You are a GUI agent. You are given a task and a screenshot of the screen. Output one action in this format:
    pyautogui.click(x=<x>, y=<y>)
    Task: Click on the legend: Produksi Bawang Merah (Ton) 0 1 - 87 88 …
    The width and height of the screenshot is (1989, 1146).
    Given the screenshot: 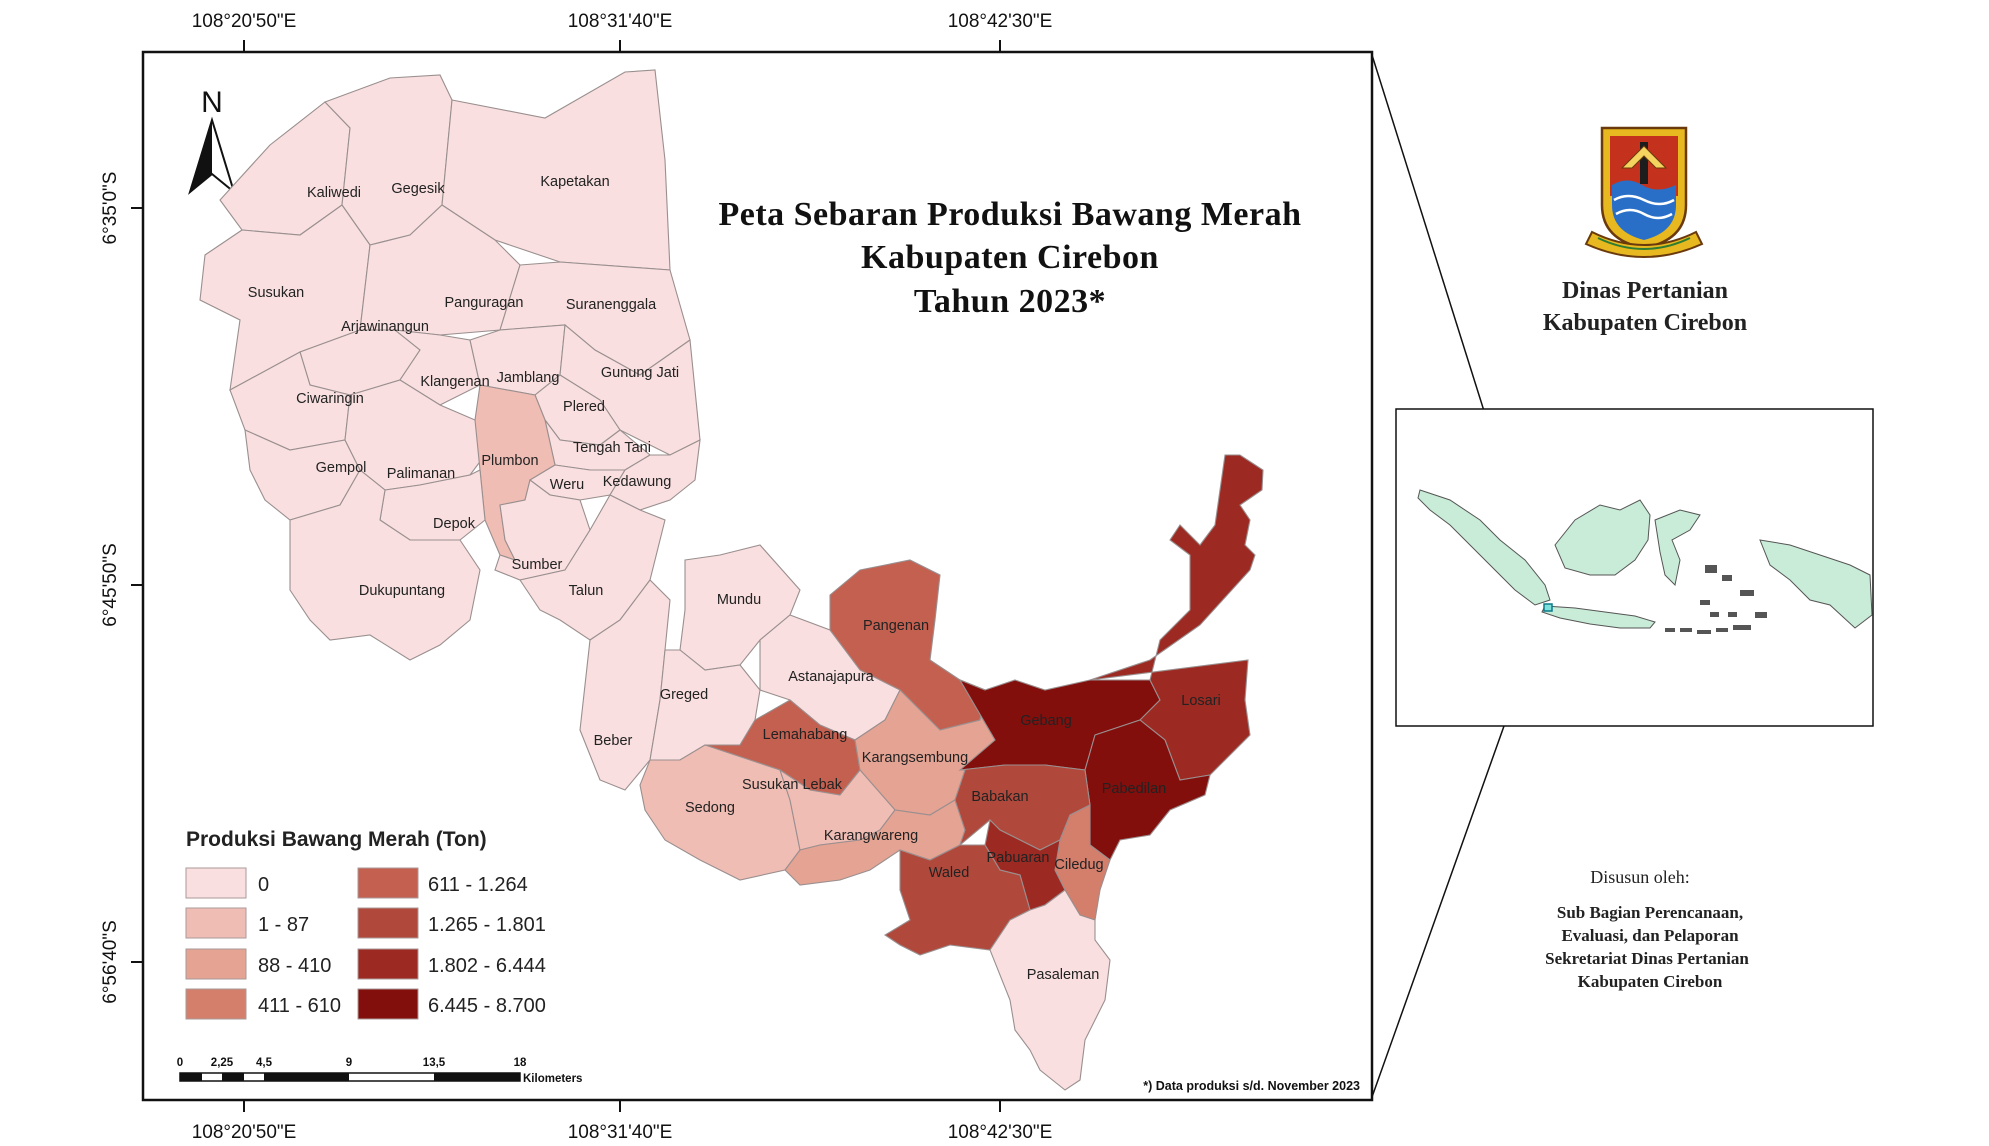 What is the action you would take?
    pyautogui.click(x=365, y=924)
    